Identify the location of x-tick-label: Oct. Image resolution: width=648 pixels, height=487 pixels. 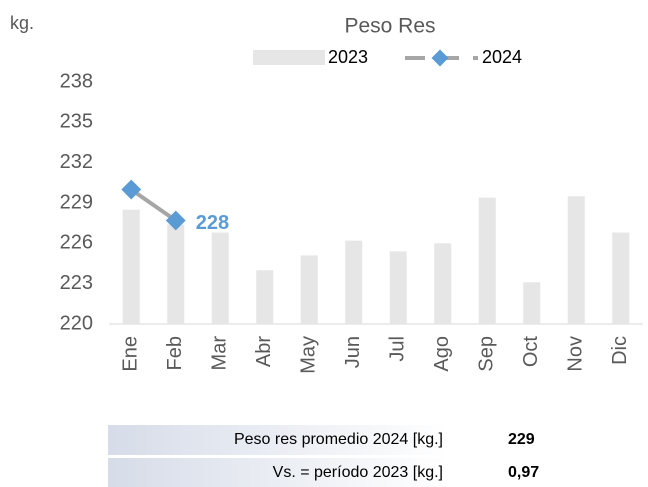
(531, 352).